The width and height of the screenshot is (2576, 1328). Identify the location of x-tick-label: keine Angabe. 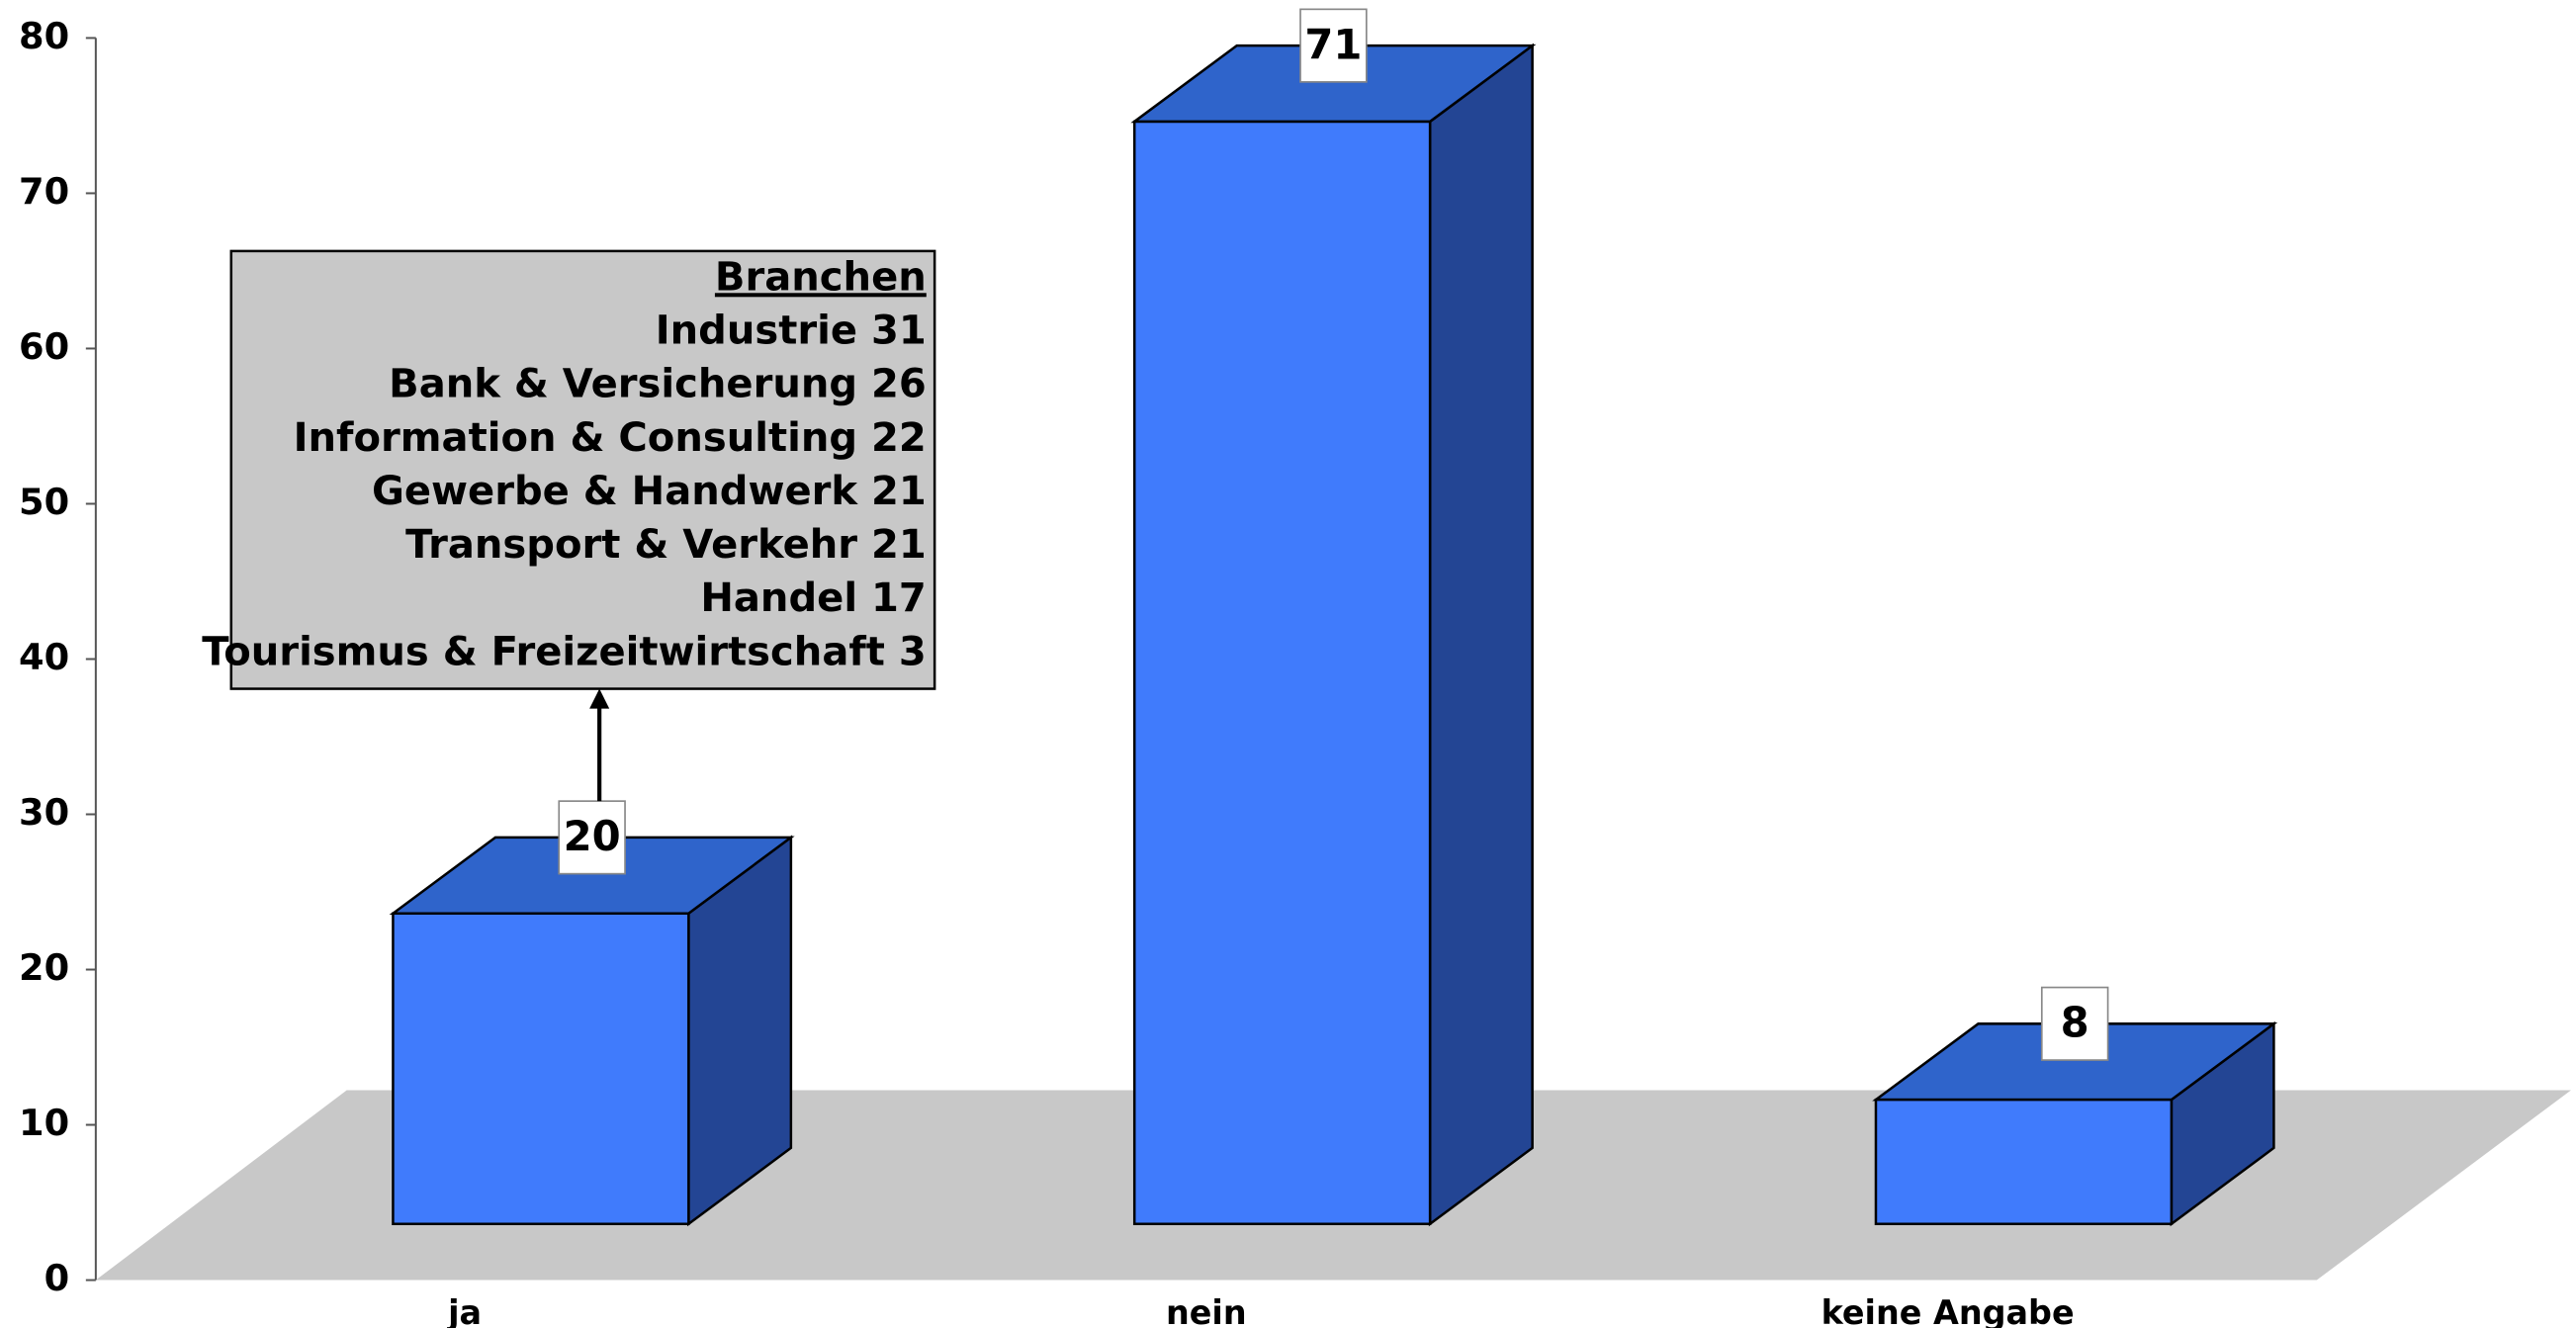
(1948, 1310).